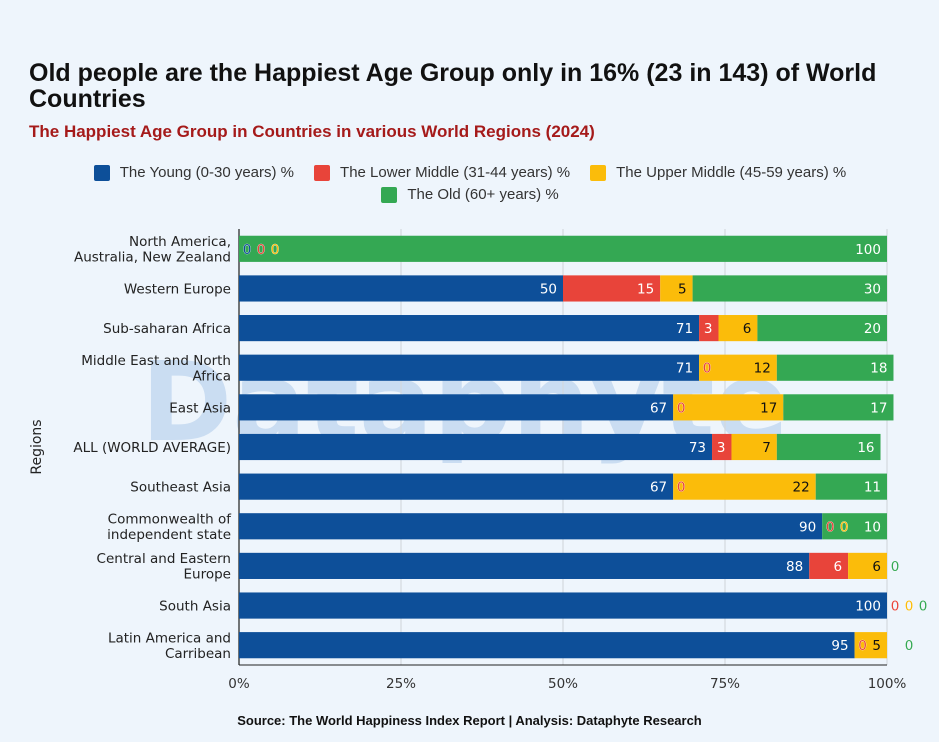 The height and width of the screenshot is (742, 939). I want to click on legend-label: The Old (60+ years) %, so click(483, 194).